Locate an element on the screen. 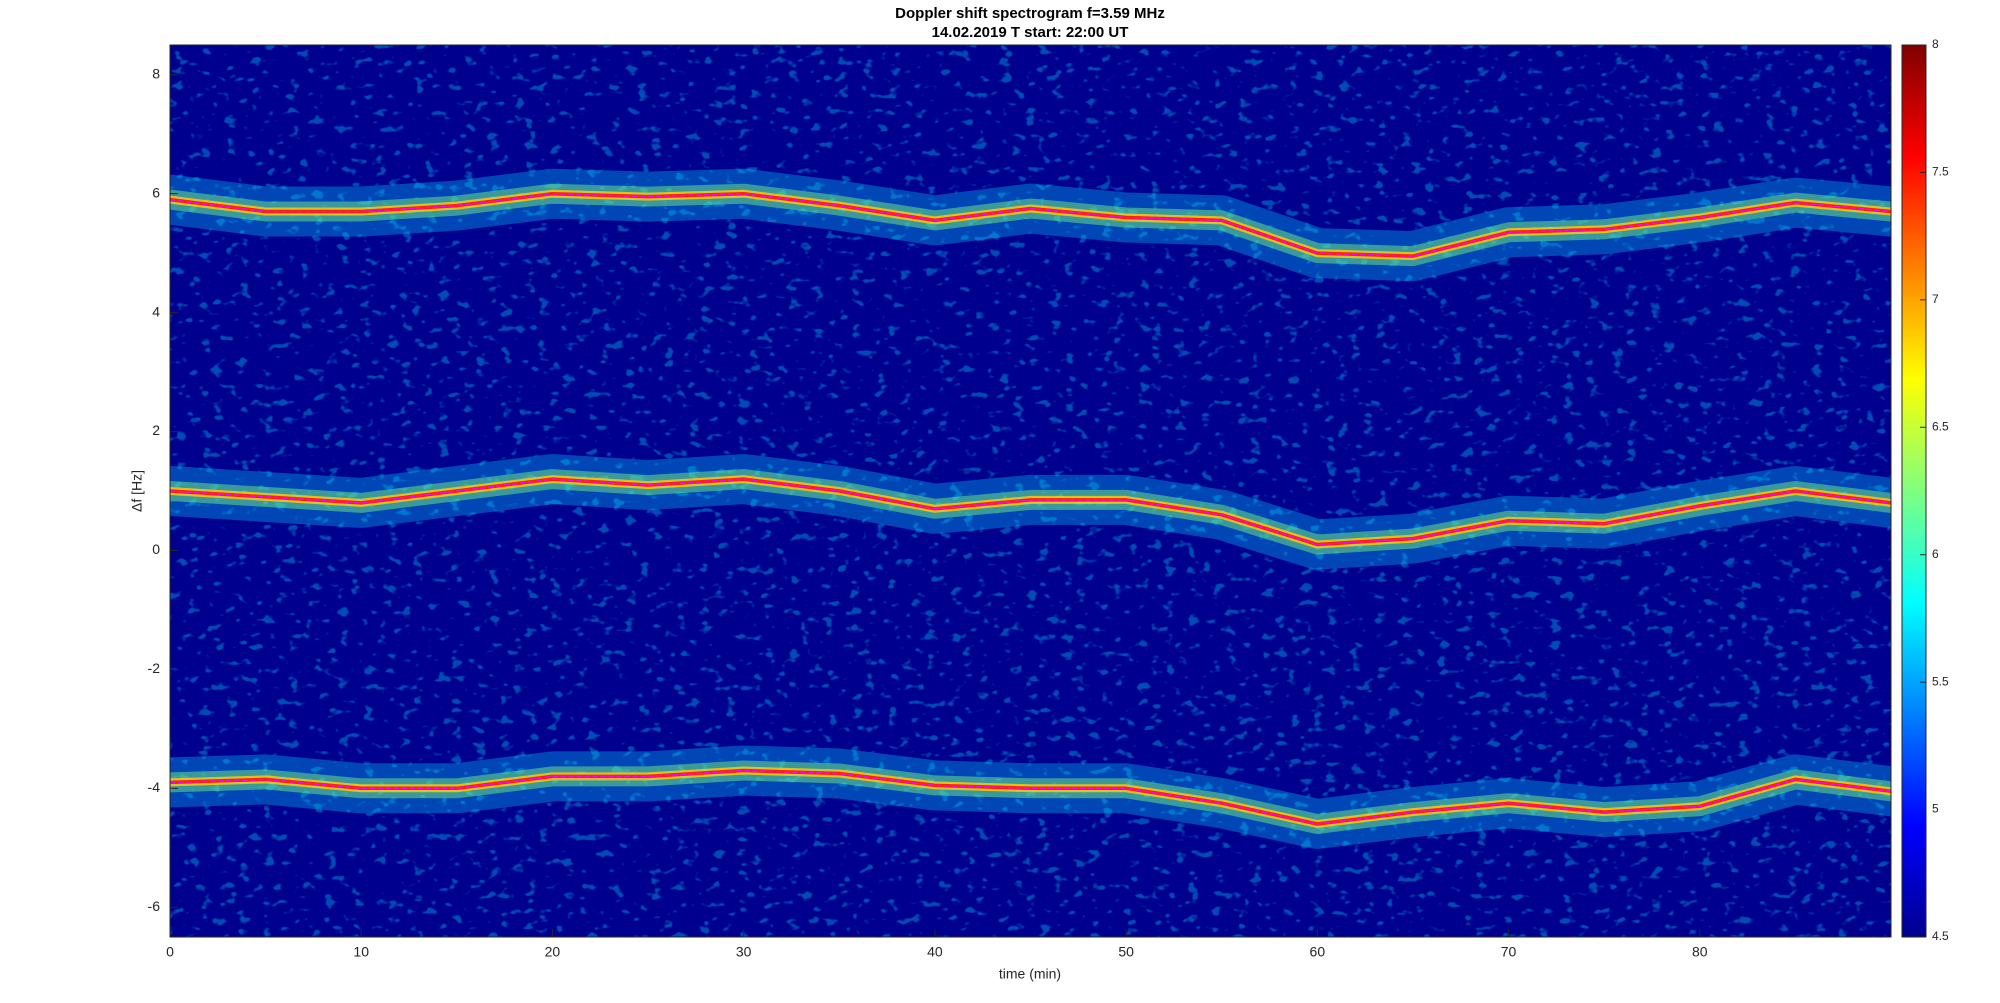 The height and width of the screenshot is (1003, 2000). x-tick-label: 60 is located at coordinates (1318, 952).